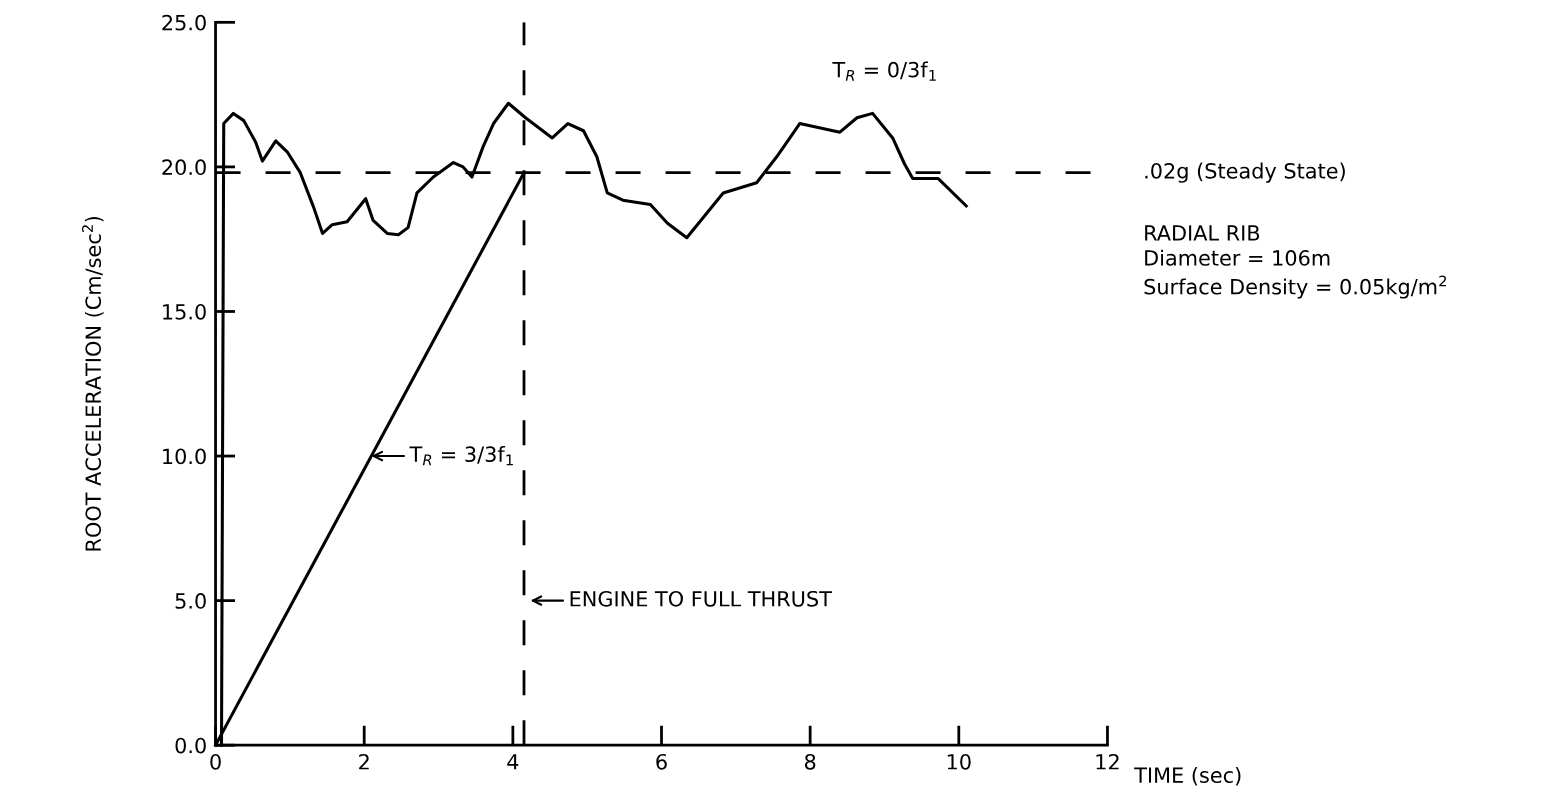 This screenshot has width=1562, height=797. What do you see at coordinates (1107, 761) in the screenshot?
I see `x-tick-label: 12` at bounding box center [1107, 761].